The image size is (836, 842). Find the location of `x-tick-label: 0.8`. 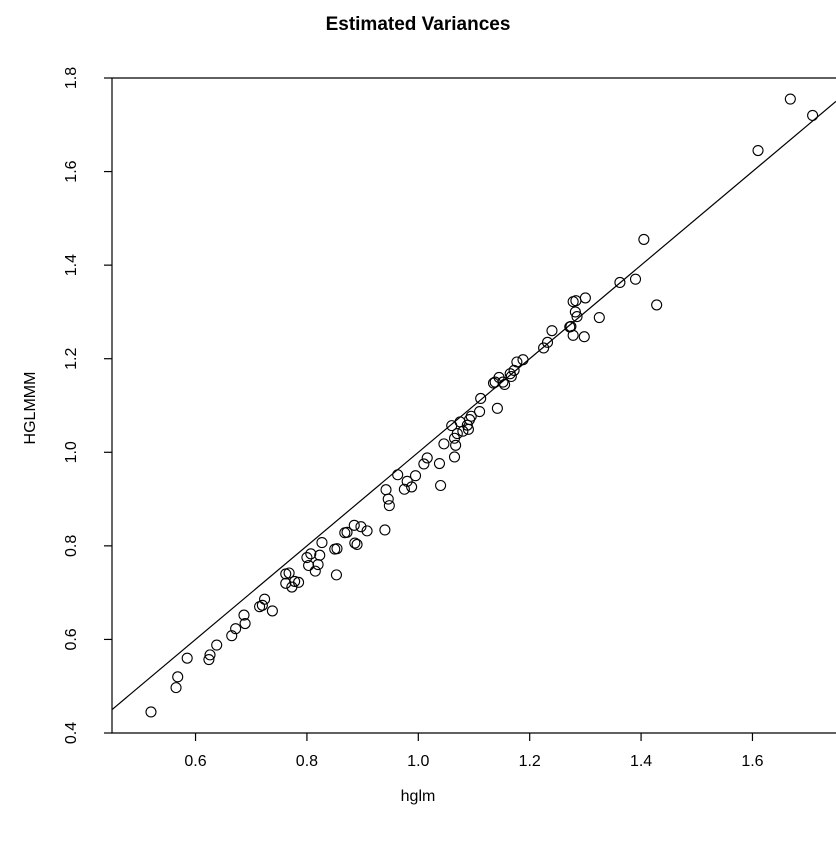

x-tick-label: 0.8 is located at coordinates (307, 761).